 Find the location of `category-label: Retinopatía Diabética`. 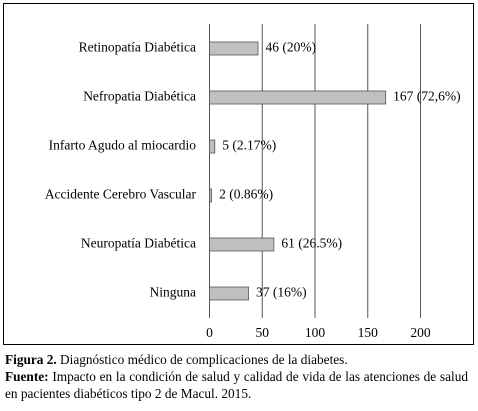

category-label: Retinopatía Diabética is located at coordinates (137, 47).